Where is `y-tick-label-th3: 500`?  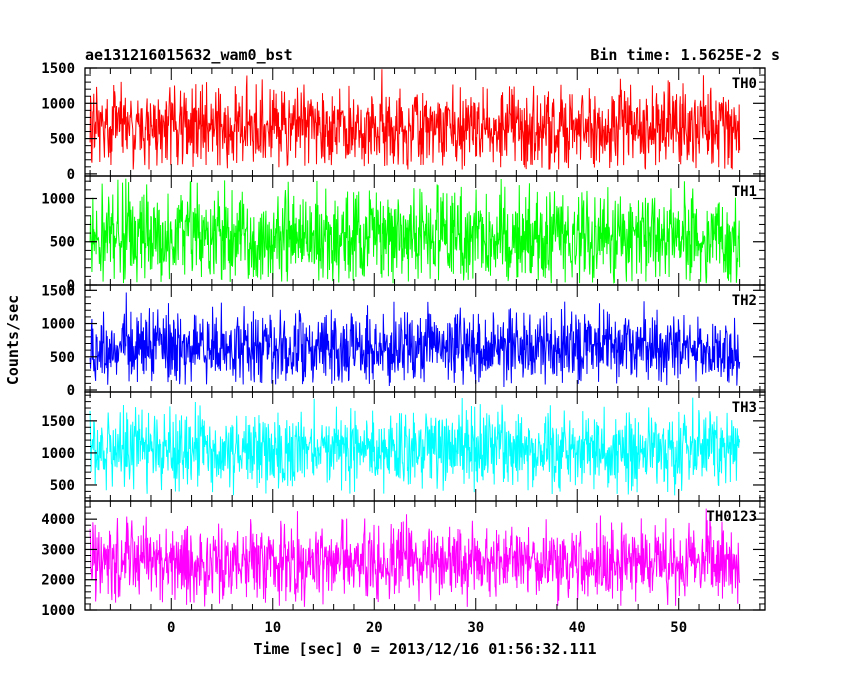
y-tick-label-th3: 500 is located at coordinates (62, 486).